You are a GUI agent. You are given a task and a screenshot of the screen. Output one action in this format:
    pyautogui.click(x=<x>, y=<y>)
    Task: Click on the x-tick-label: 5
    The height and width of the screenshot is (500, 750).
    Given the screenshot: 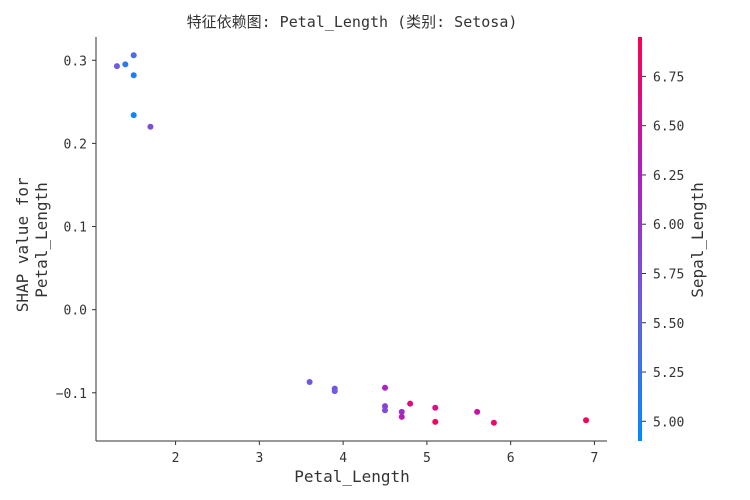 What is the action you would take?
    pyautogui.click(x=427, y=458)
    